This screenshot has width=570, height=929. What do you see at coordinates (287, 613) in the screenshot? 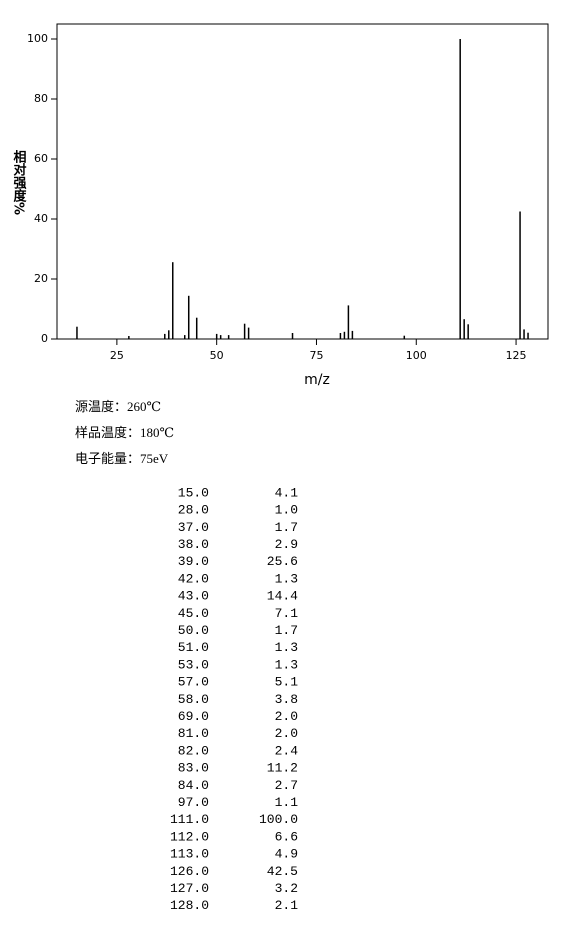
I see `intensity-cell: 7.1` at bounding box center [287, 613].